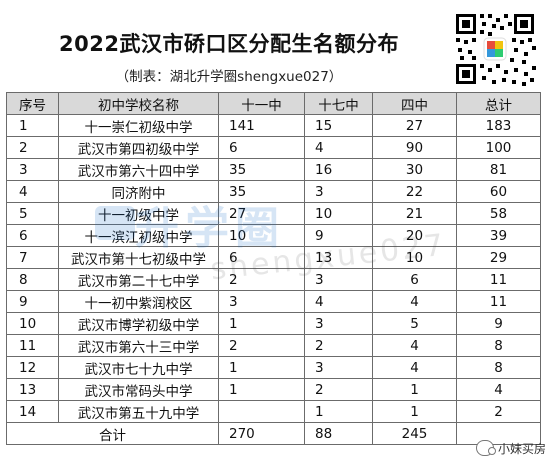 Image resolution: width=549 pixels, height=463 pixels. Describe the element at coordinates (338, 169) in the screenshot. I see `row-no17: 16` at that location.